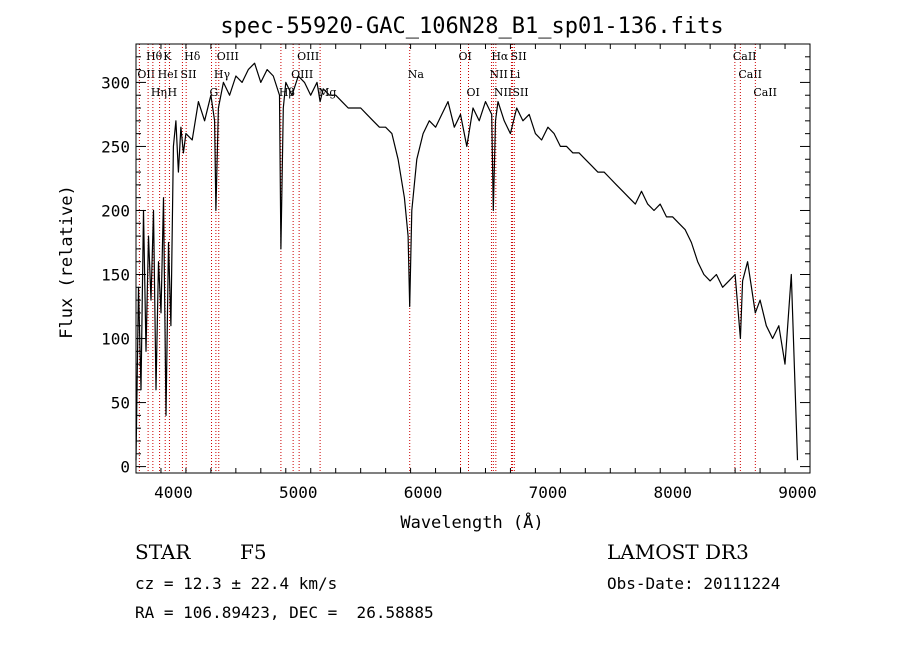 The height and width of the screenshot is (649, 900). I want to click on x-tick-label: 9000, so click(797, 492).